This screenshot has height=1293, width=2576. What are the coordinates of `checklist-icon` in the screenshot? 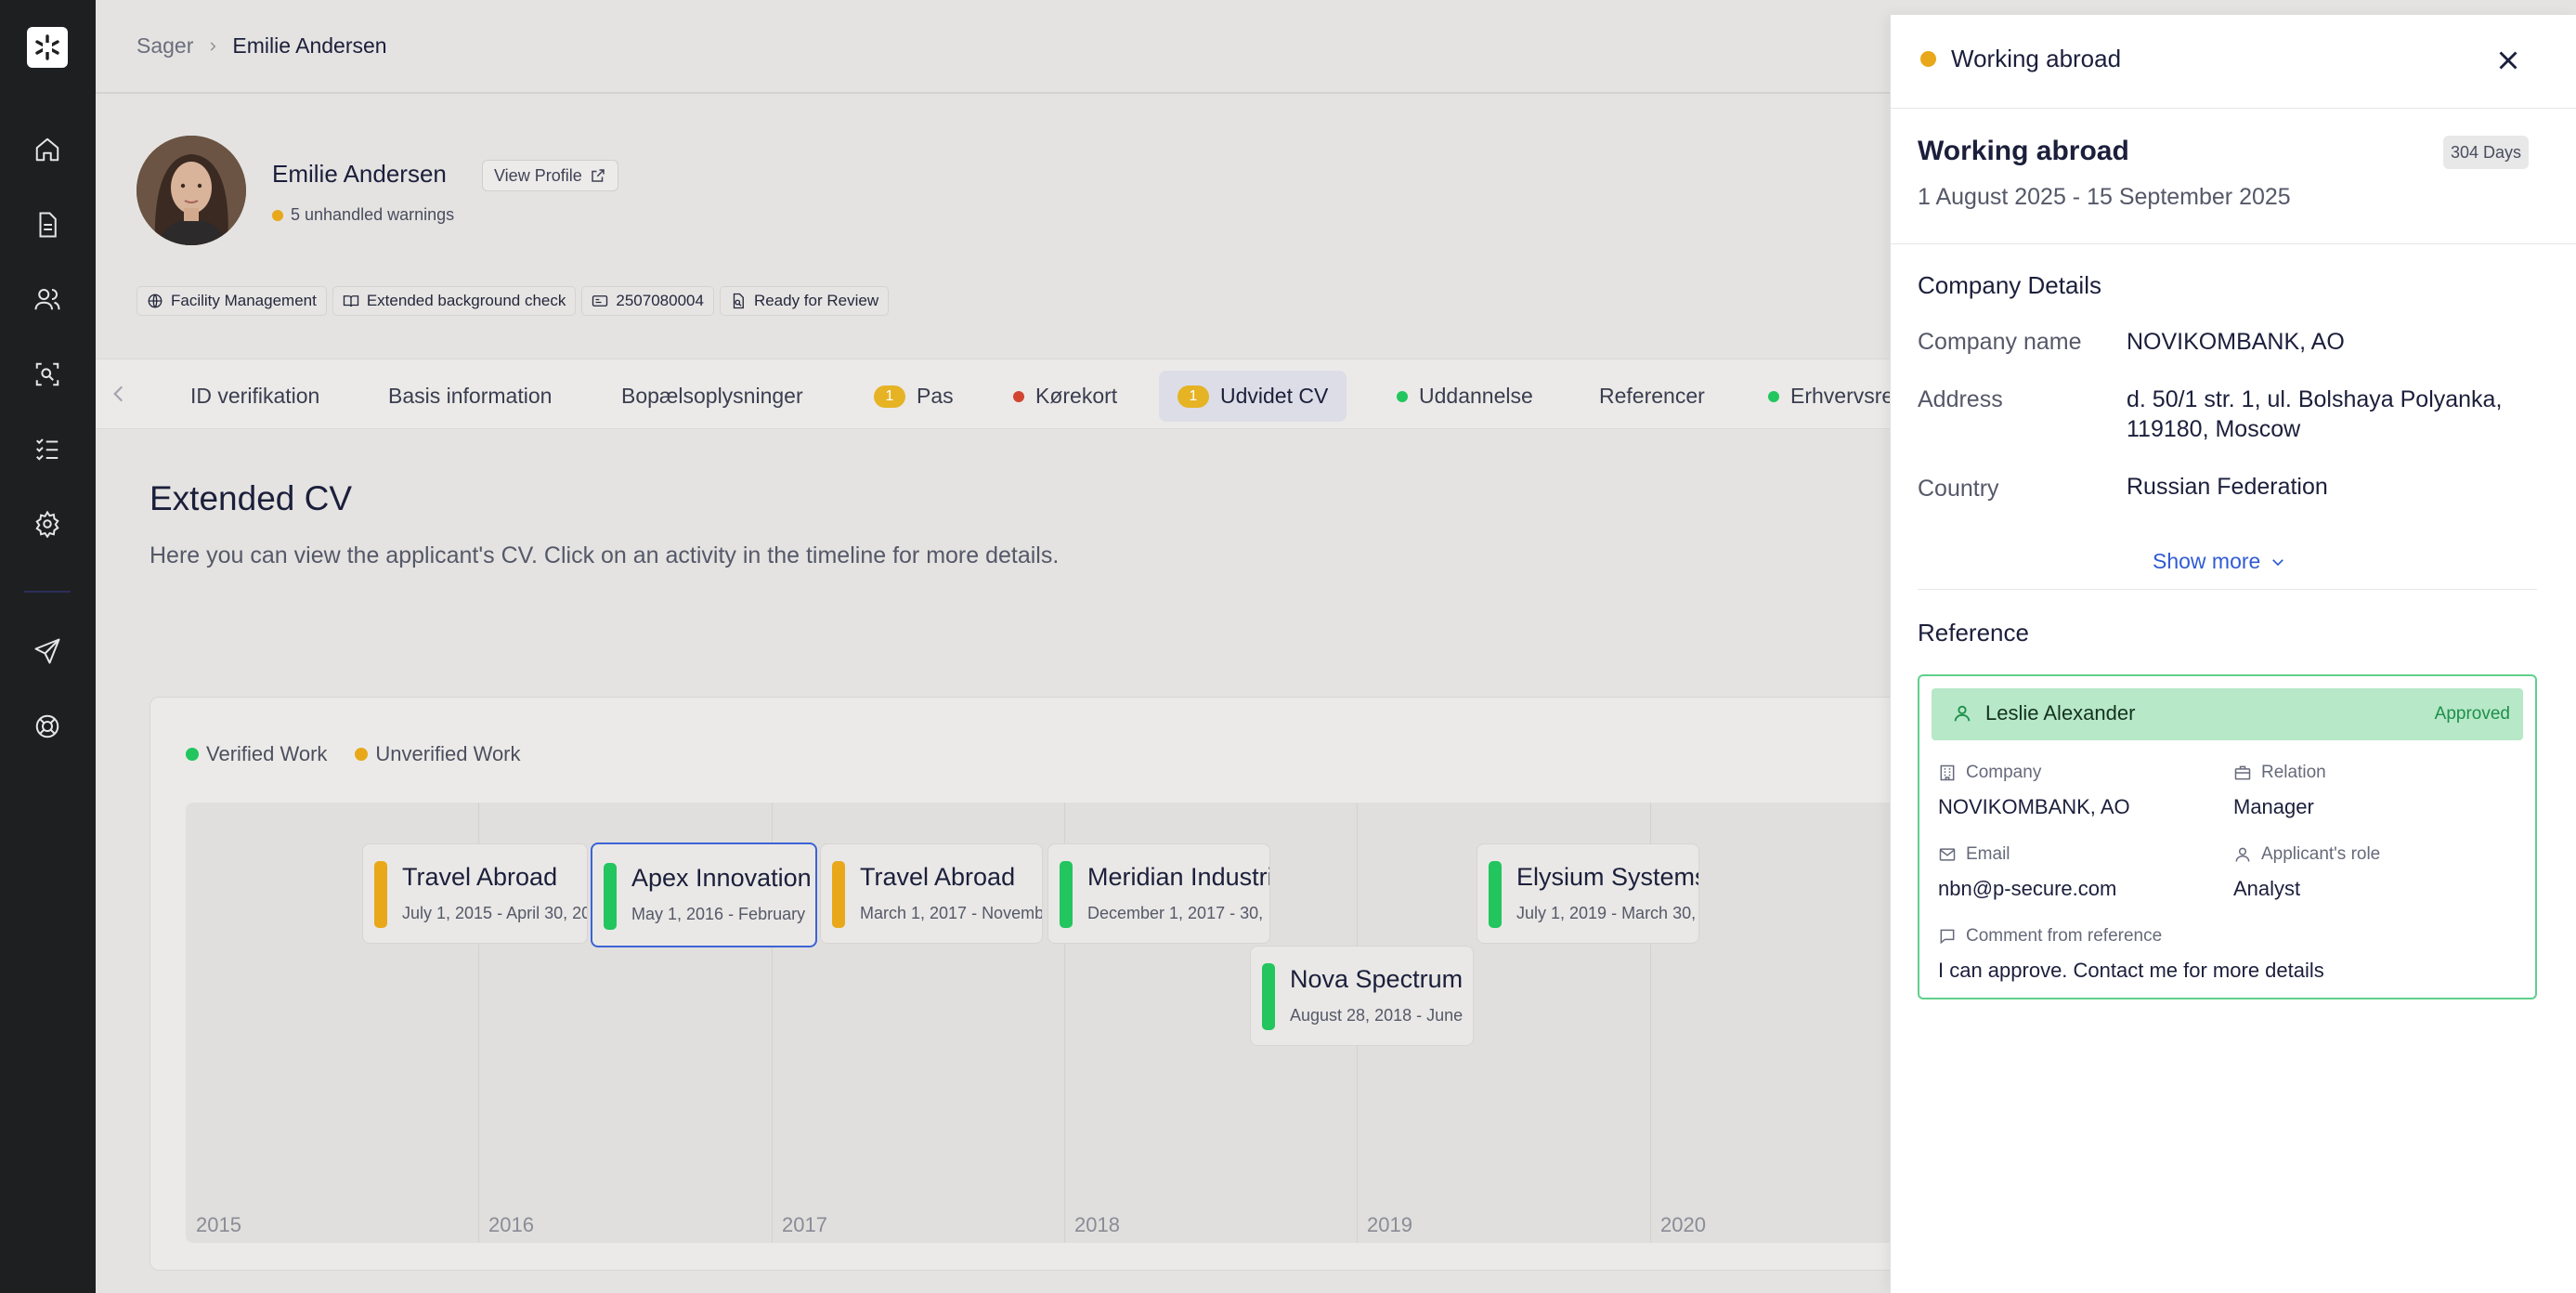 It's located at (47, 449).